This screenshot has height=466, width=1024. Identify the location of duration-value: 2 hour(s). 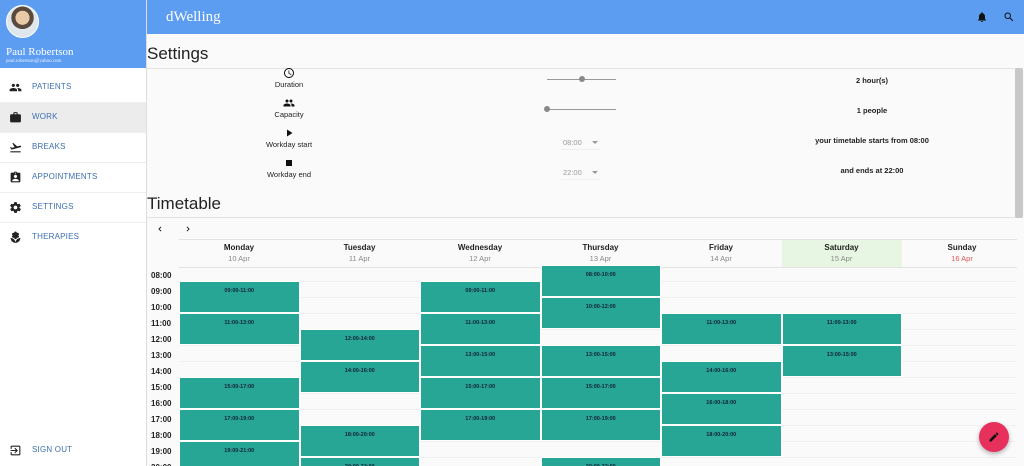
(872, 80).